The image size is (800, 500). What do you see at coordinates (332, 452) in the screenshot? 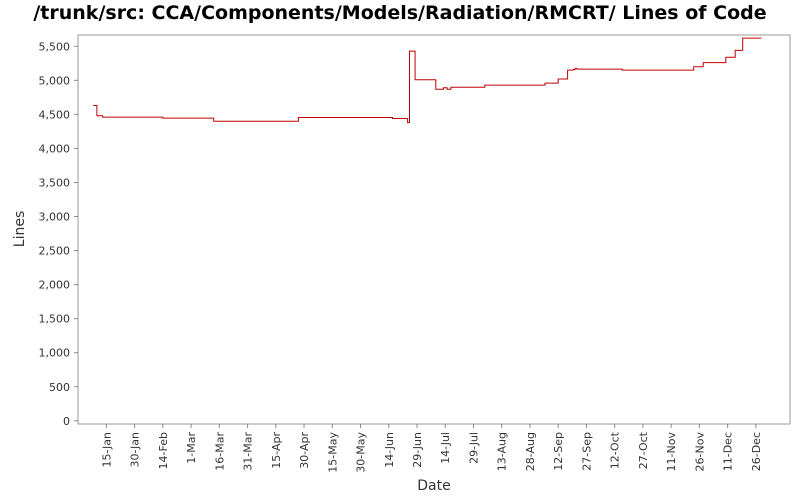
I see `x-tick-label: 15-May` at bounding box center [332, 452].